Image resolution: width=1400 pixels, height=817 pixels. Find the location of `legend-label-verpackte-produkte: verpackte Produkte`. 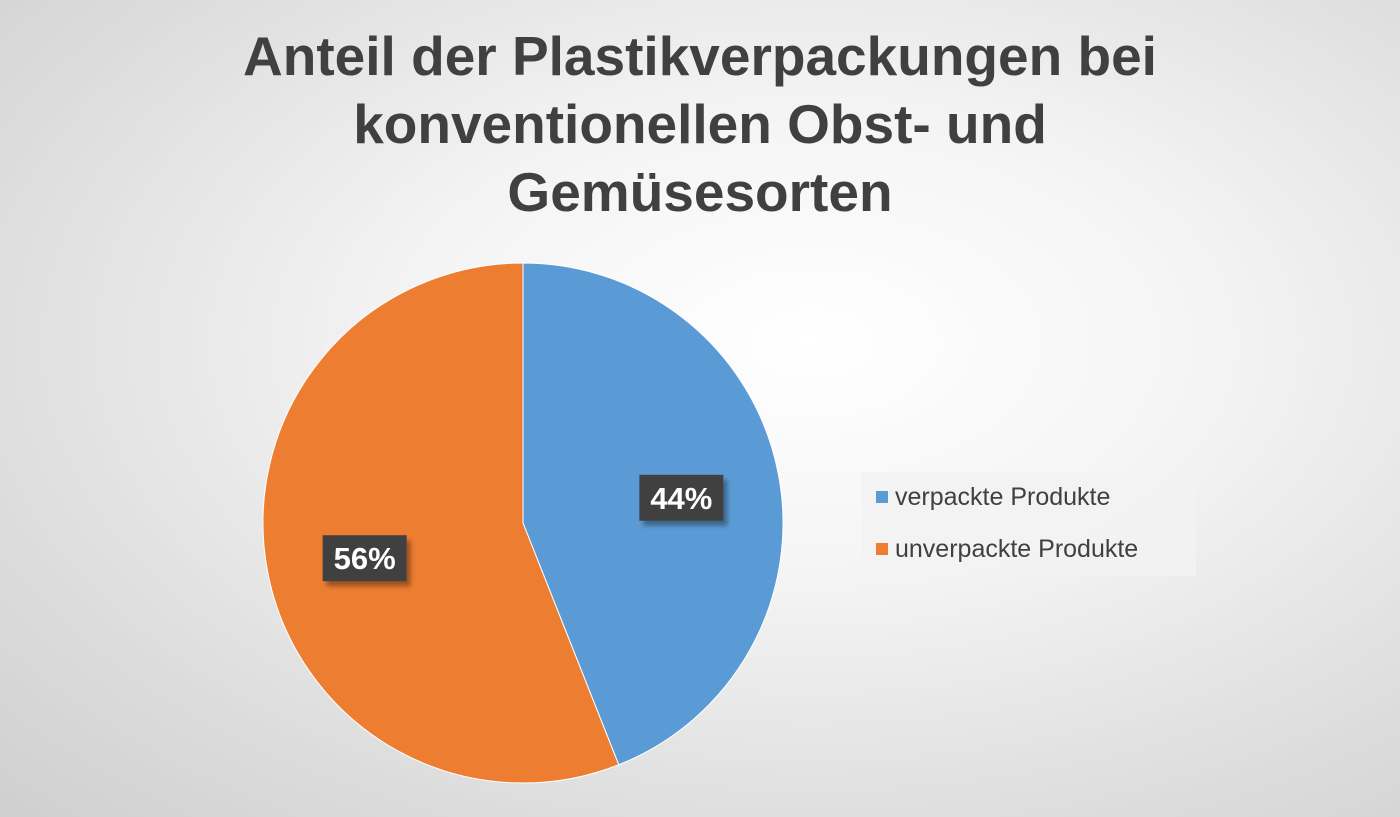

legend-label-verpackte-produkte: verpackte Produkte is located at coordinates (1003, 496).